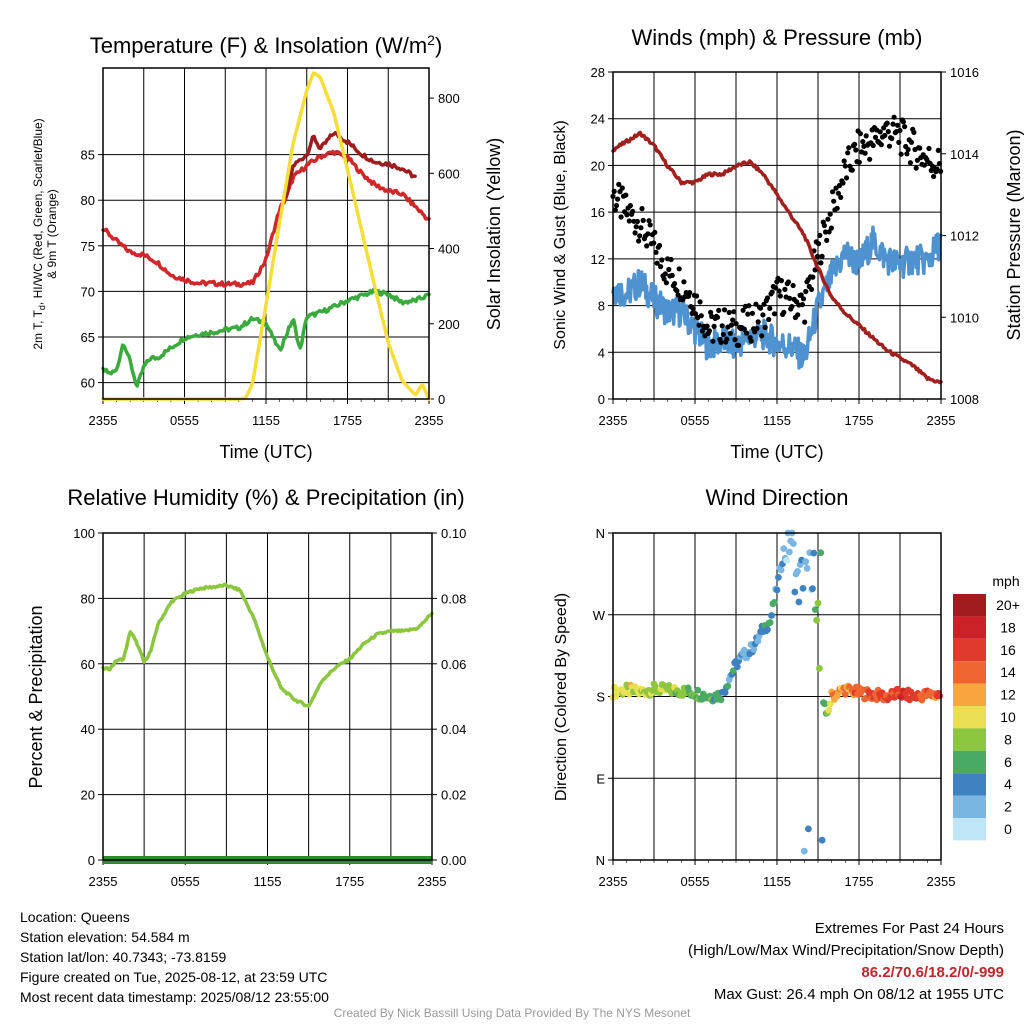  I want to click on title-close: ), so click(438, 45).